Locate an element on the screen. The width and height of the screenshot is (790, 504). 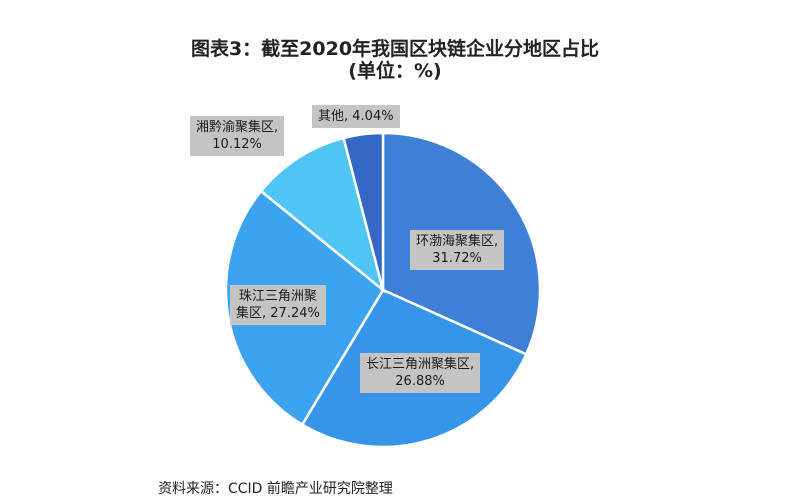
slice-label-name: 长江三角洲聚集区, is located at coordinates (420, 364).